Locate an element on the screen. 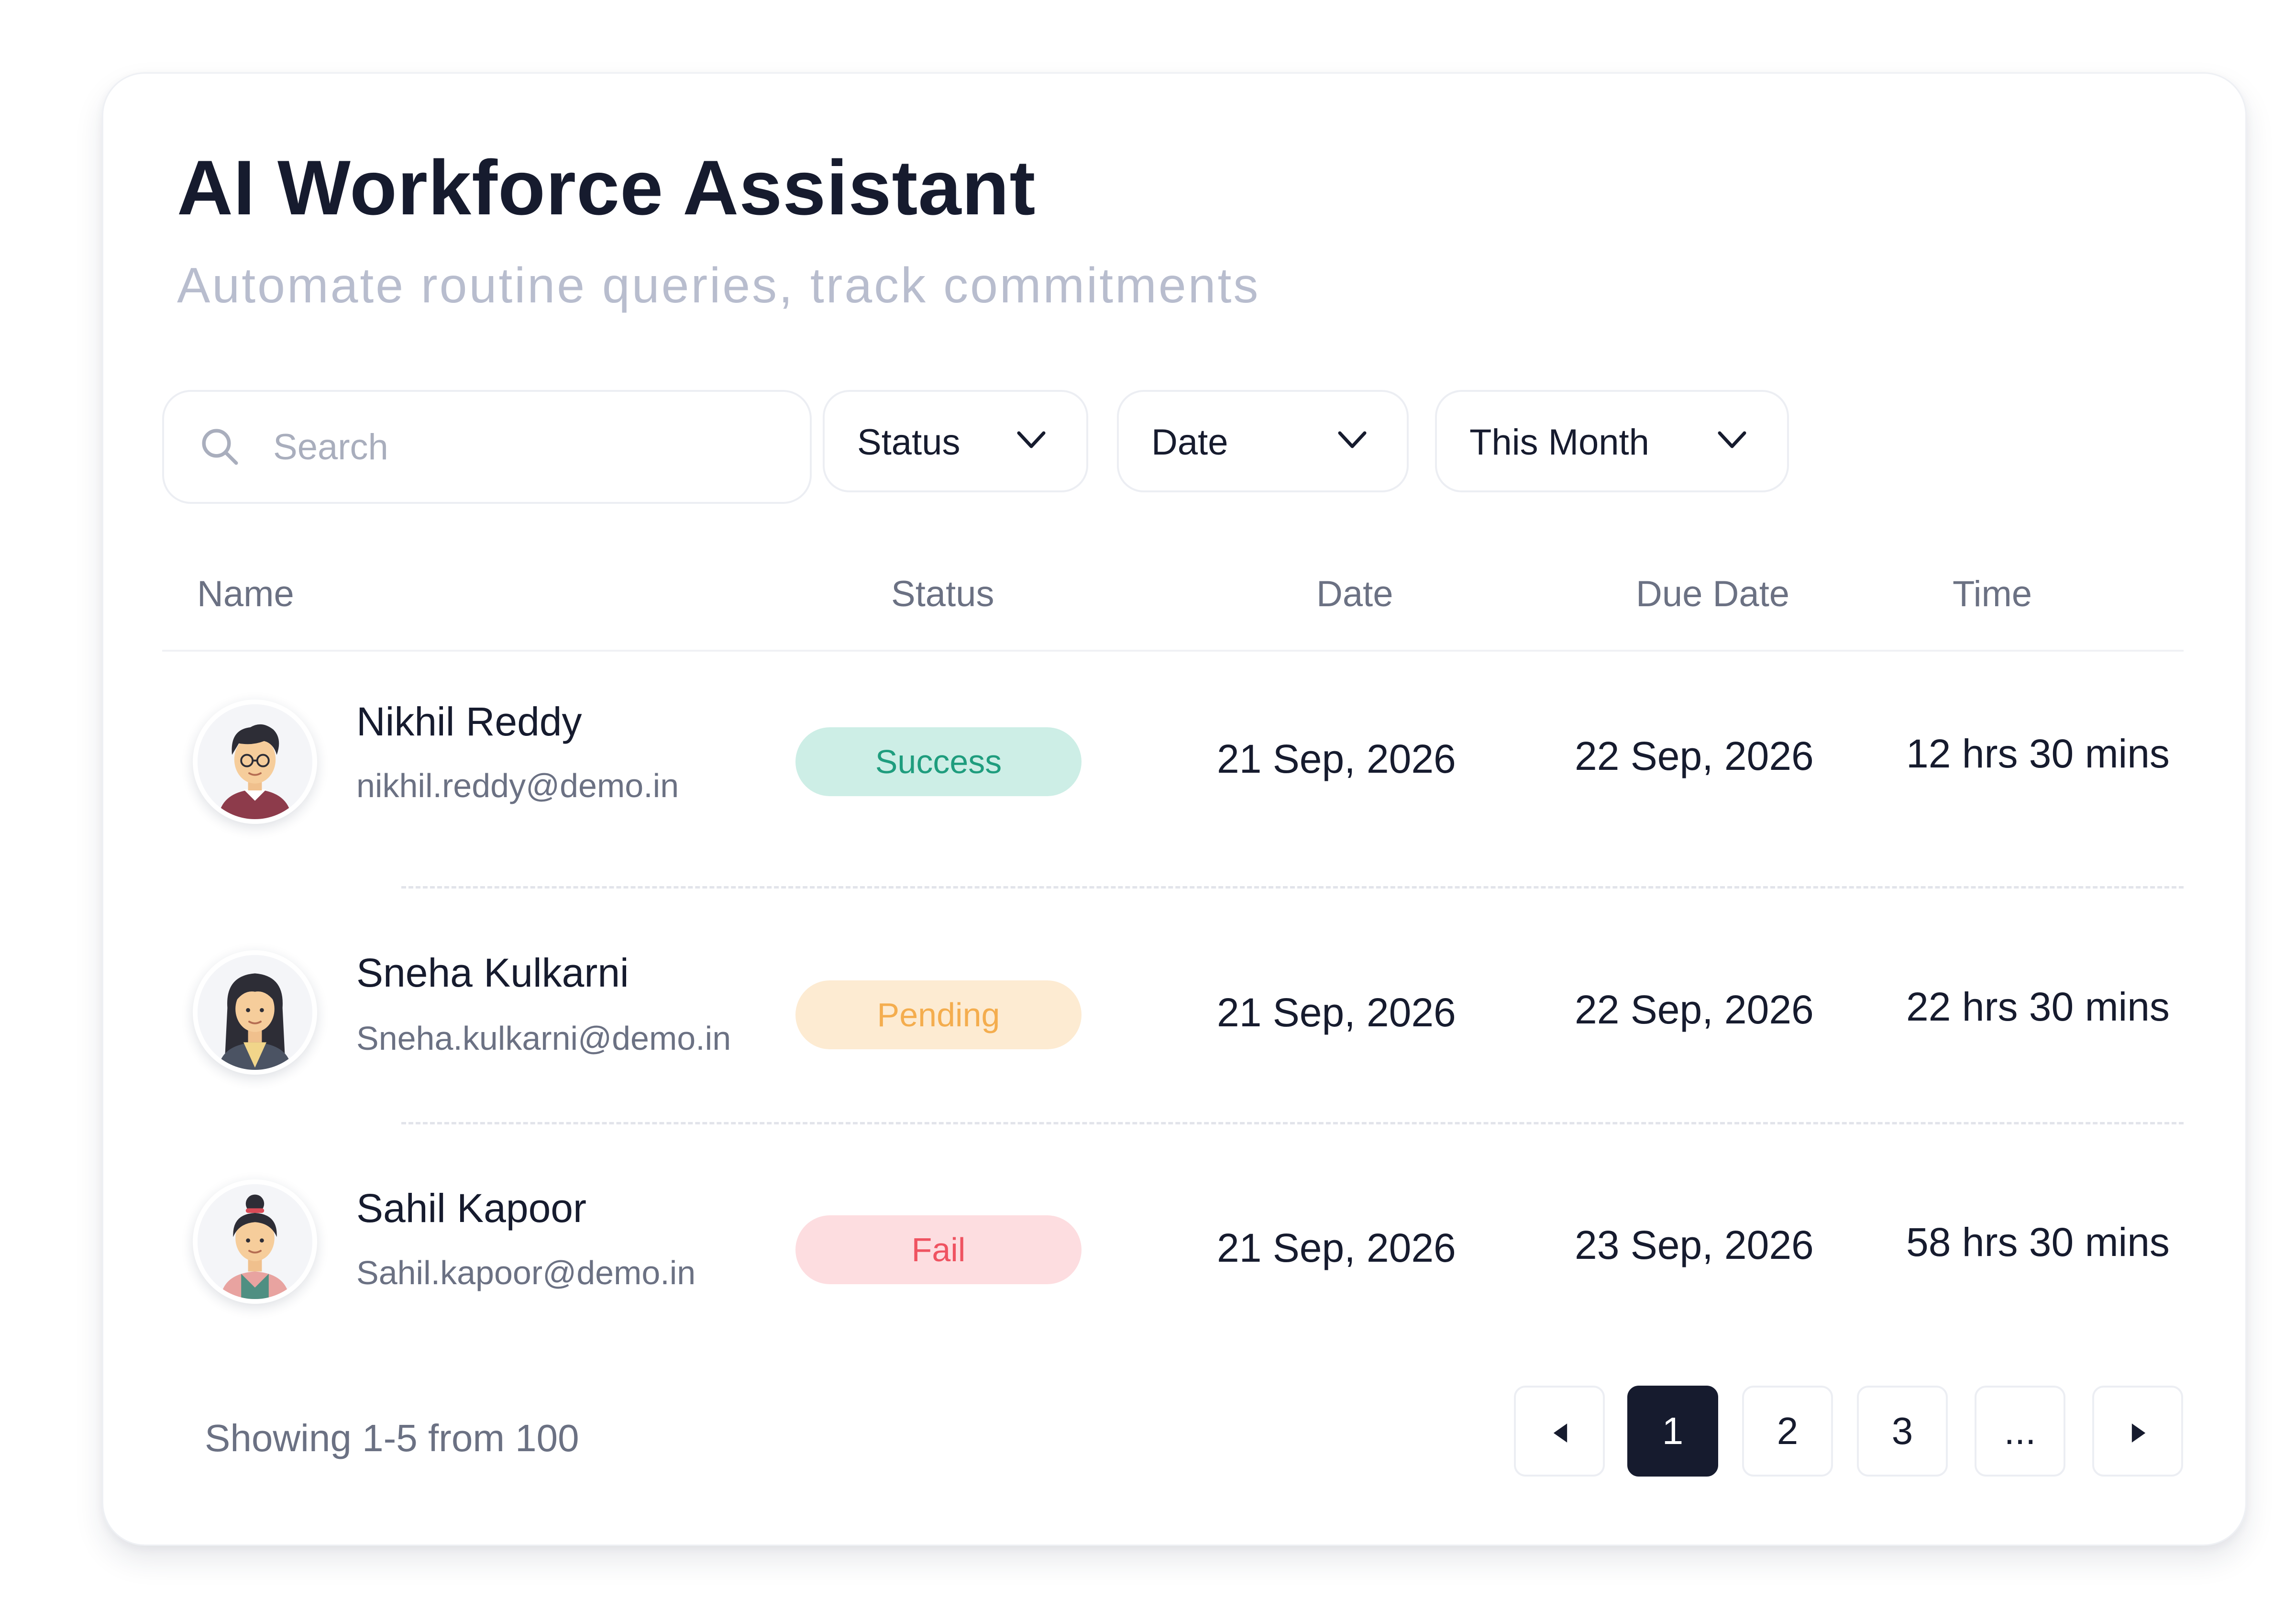 This screenshot has height=1611, width=2296. header-divider is located at coordinates (1173, 651).